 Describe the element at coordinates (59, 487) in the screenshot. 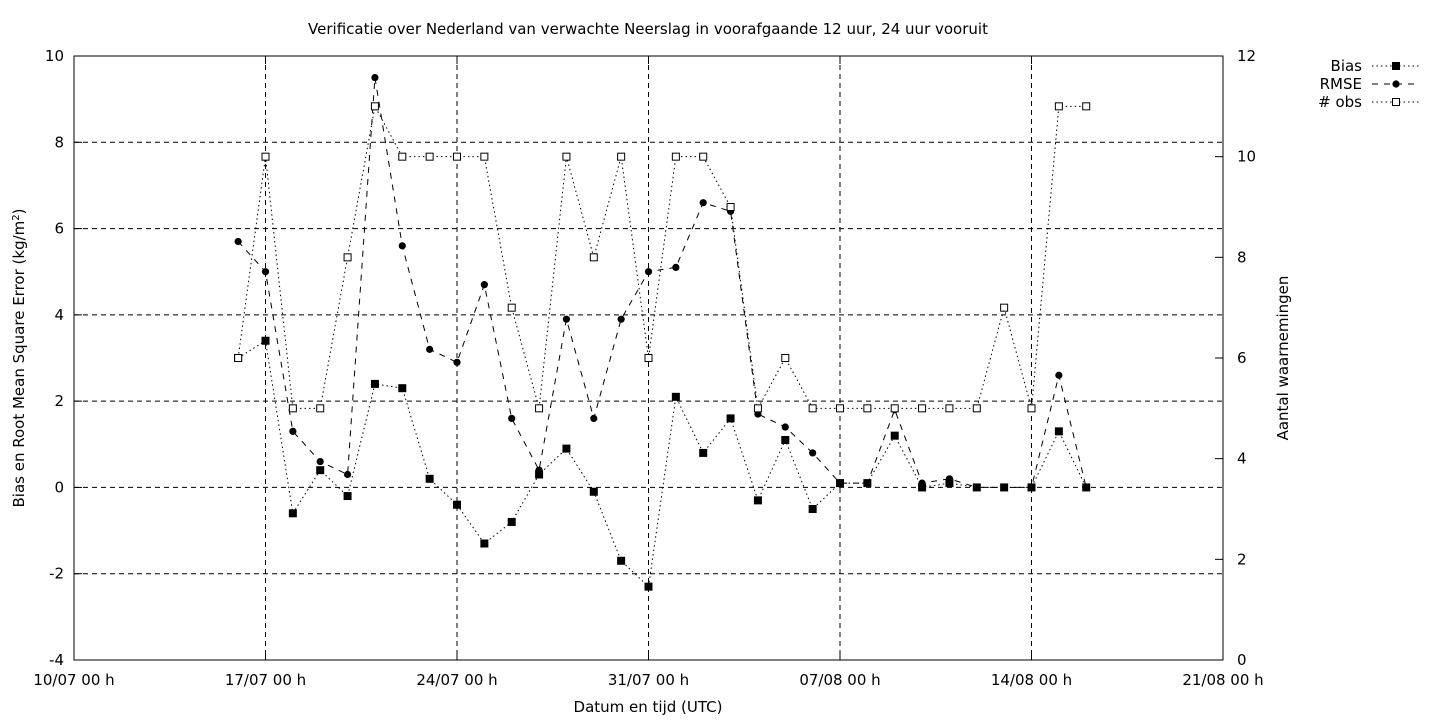

I see `y-left-tick-label: 0` at that location.